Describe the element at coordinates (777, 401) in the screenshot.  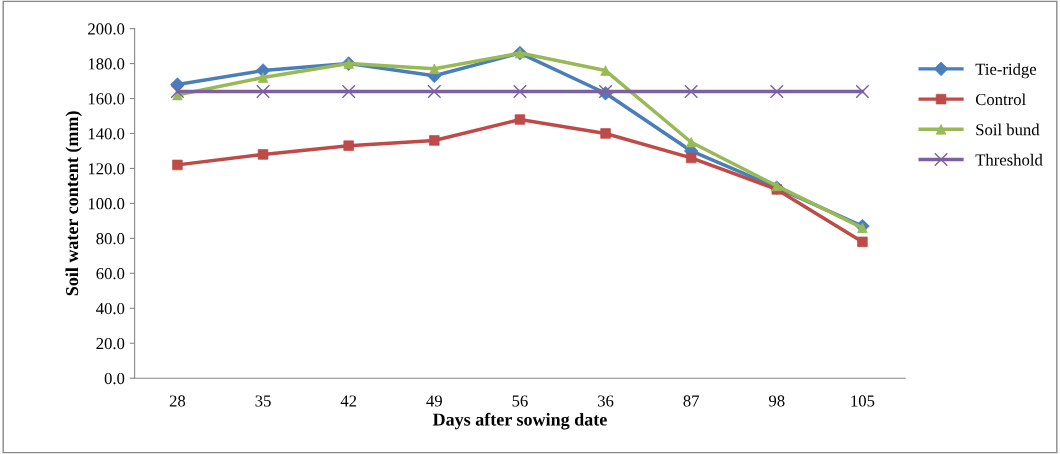
I see `x-tick-label: 98` at that location.